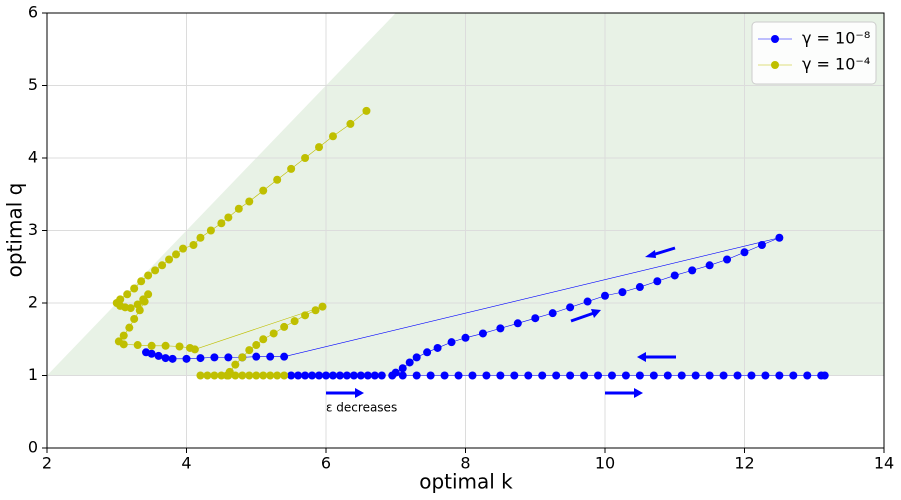  Describe the element at coordinates (186, 463) in the screenshot. I see `x-tick-label: 4` at that location.